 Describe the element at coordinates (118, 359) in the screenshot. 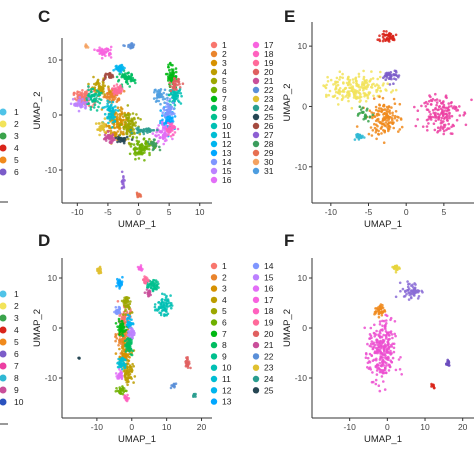

I see `cluster-11-point` at that location.